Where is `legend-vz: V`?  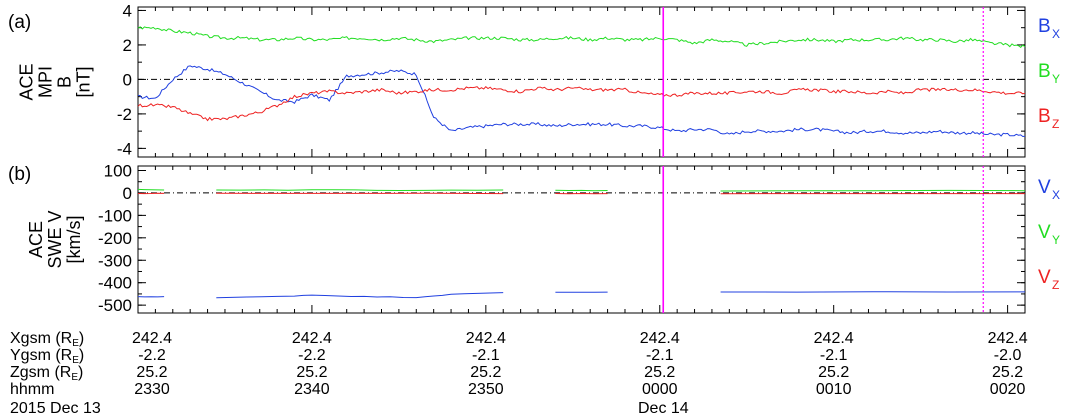
legend-vz: V is located at coordinates (1044, 277).